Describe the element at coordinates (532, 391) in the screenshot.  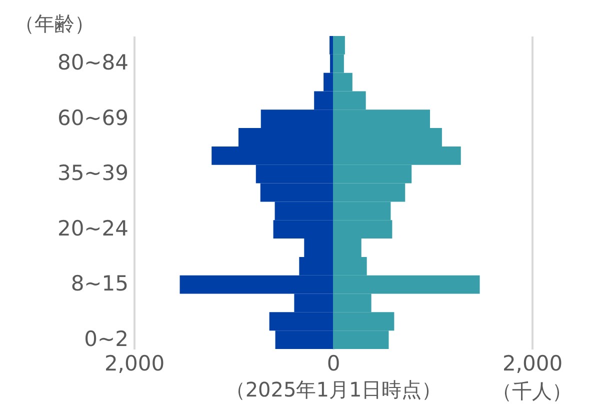
I see `text: （千人）` at that location.